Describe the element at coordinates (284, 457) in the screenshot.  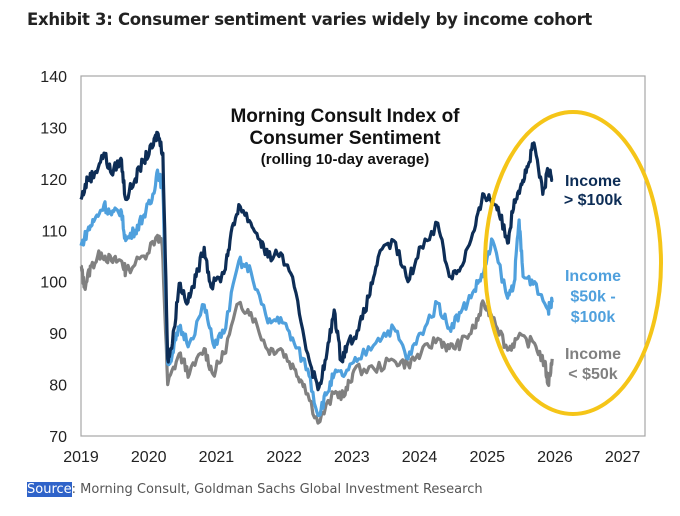
I see `x-tick-label: 2022` at that location.